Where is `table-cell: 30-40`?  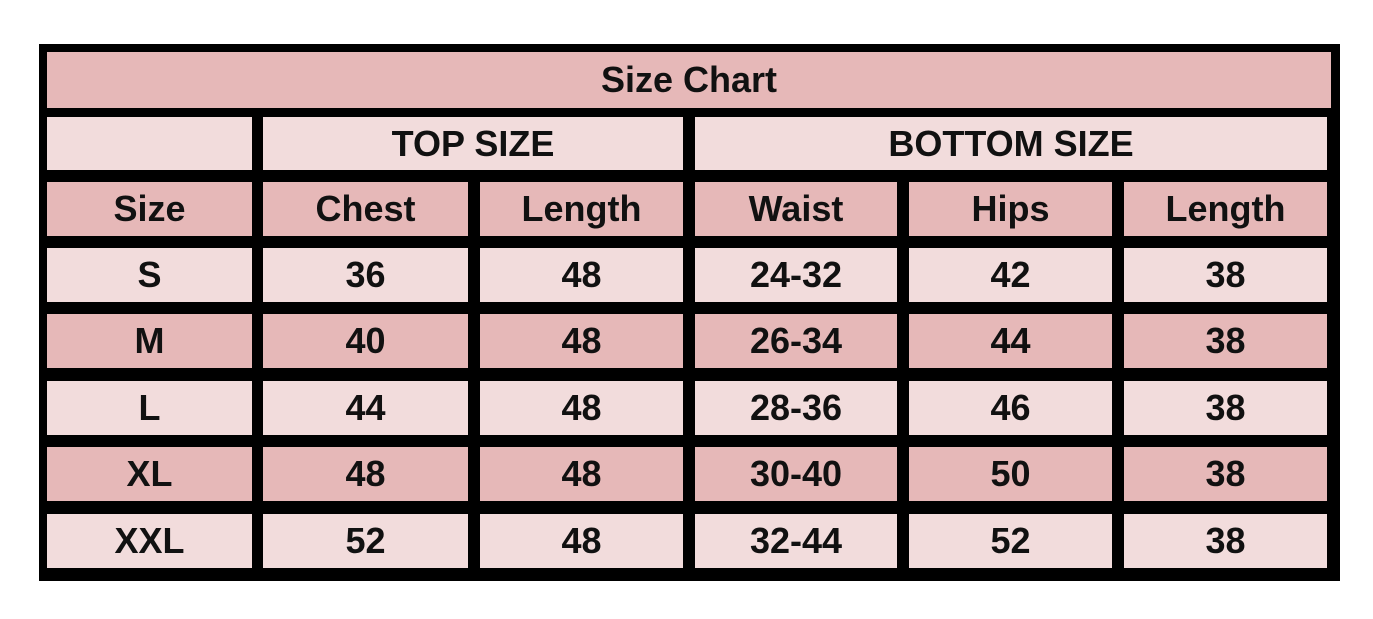 table-cell: 30-40 is located at coordinates (796, 474).